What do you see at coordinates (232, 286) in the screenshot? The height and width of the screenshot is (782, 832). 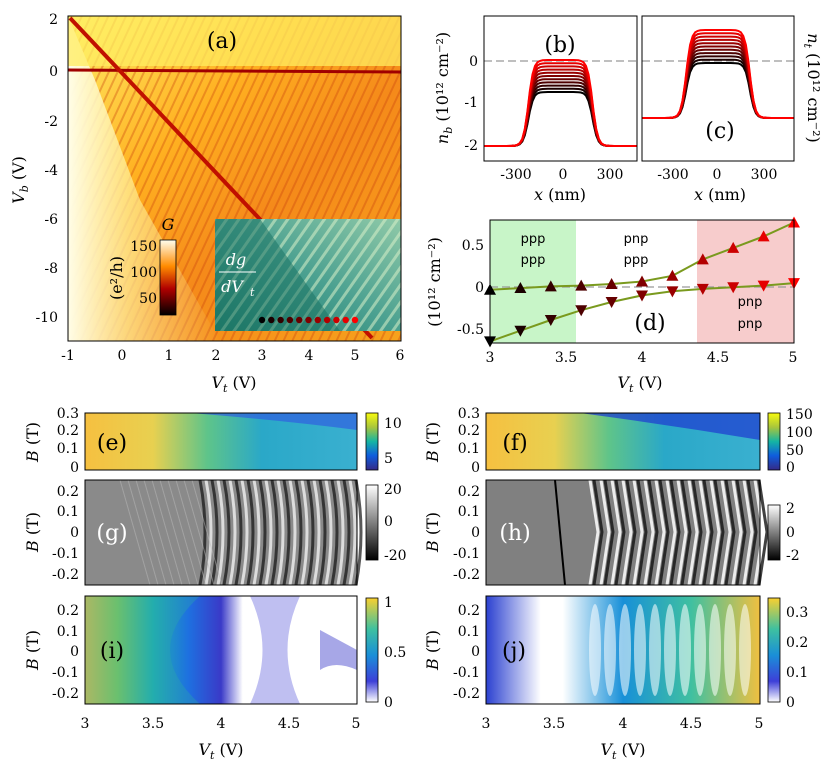 I see `inset-label-denominator: dV` at bounding box center [232, 286].